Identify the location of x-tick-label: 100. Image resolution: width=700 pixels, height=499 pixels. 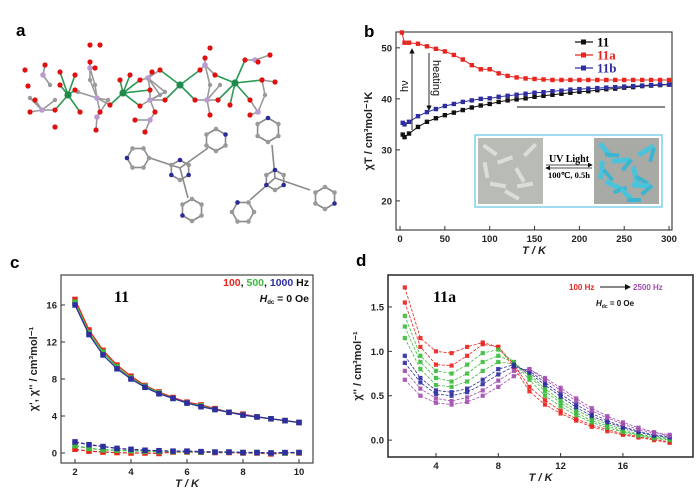
(490, 239).